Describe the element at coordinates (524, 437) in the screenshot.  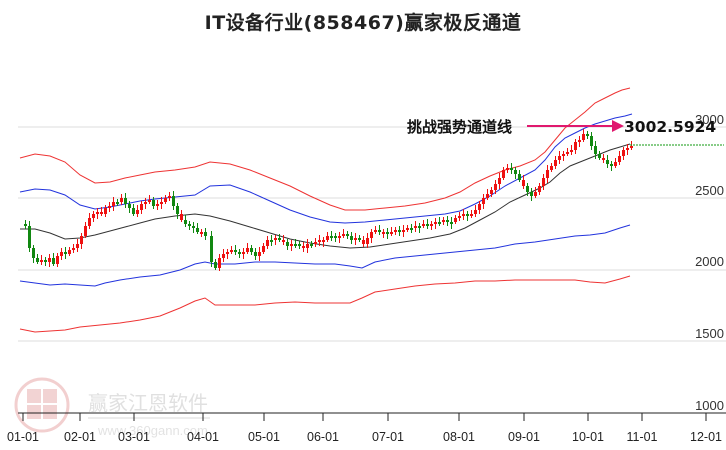
I see `x-tick-label: 09-01` at that location.